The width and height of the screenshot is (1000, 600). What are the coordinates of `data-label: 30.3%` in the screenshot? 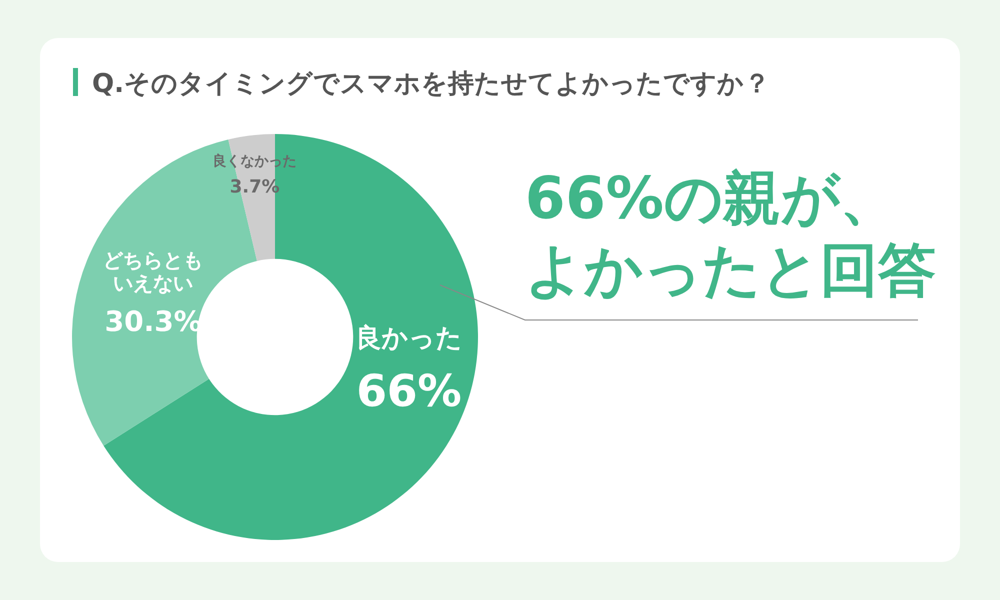 It's located at (153, 321).